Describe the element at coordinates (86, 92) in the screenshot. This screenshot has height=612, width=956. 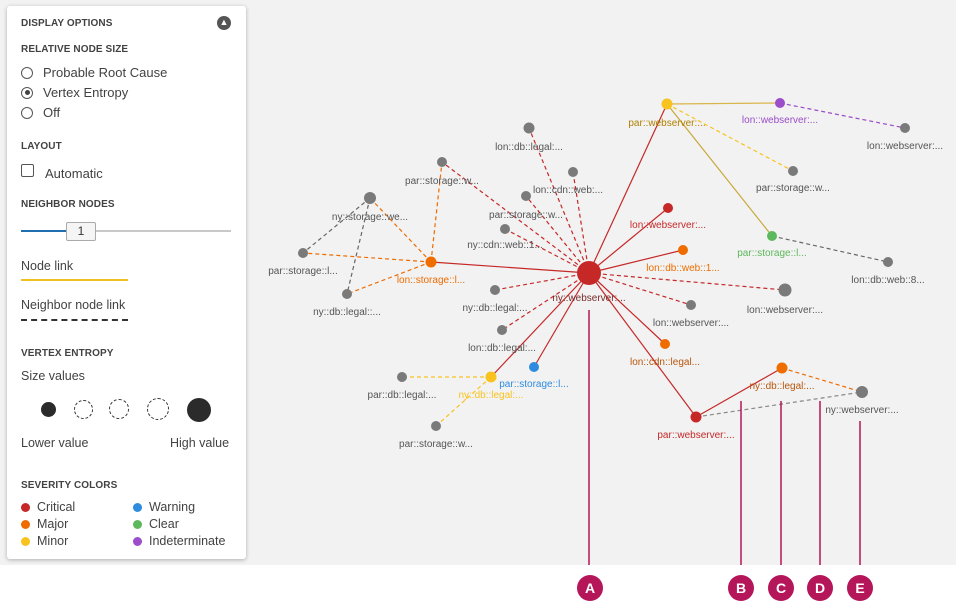
I see `radio-label: Vertex Entropy` at that location.